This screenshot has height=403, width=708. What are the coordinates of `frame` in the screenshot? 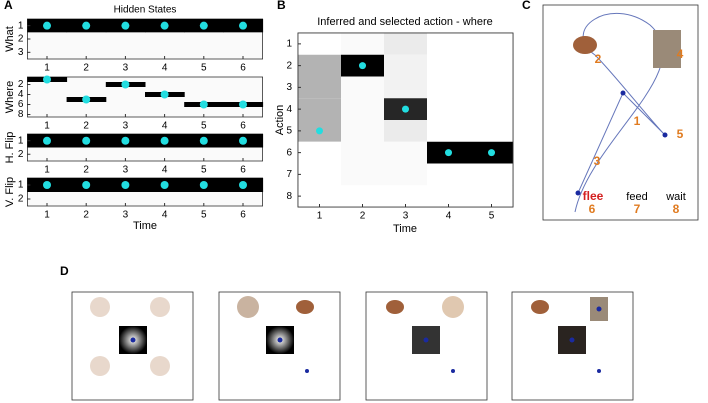 It's located at (572, 346).